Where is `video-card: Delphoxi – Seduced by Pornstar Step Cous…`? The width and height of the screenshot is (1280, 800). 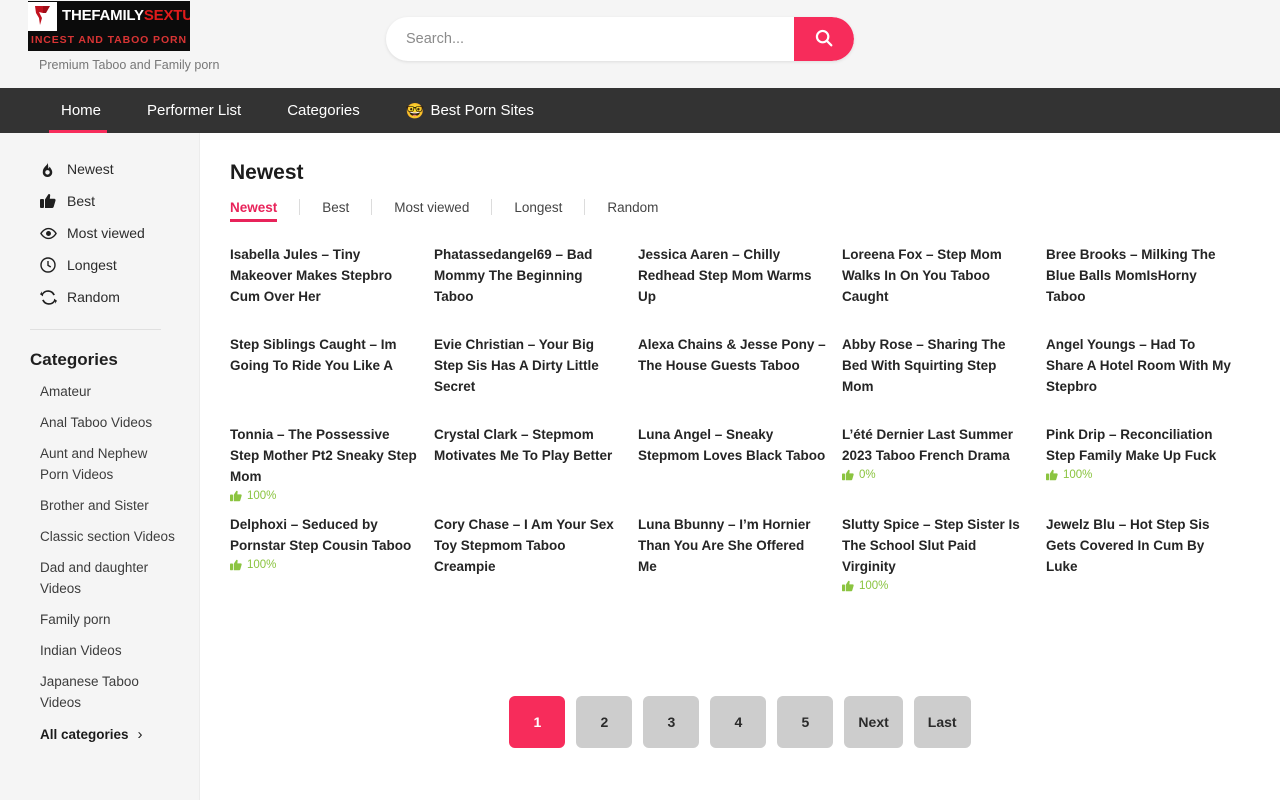
video-card: Delphoxi – Seduced by Pornstar Step Cous… is located at coordinates (332, 559).